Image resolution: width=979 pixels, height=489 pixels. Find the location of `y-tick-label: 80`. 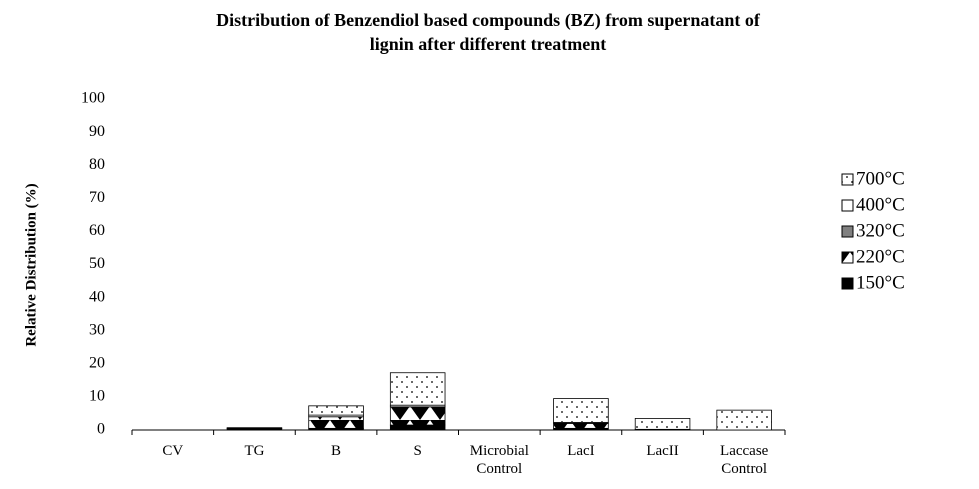

y-tick-label: 80 is located at coordinates (97, 164).